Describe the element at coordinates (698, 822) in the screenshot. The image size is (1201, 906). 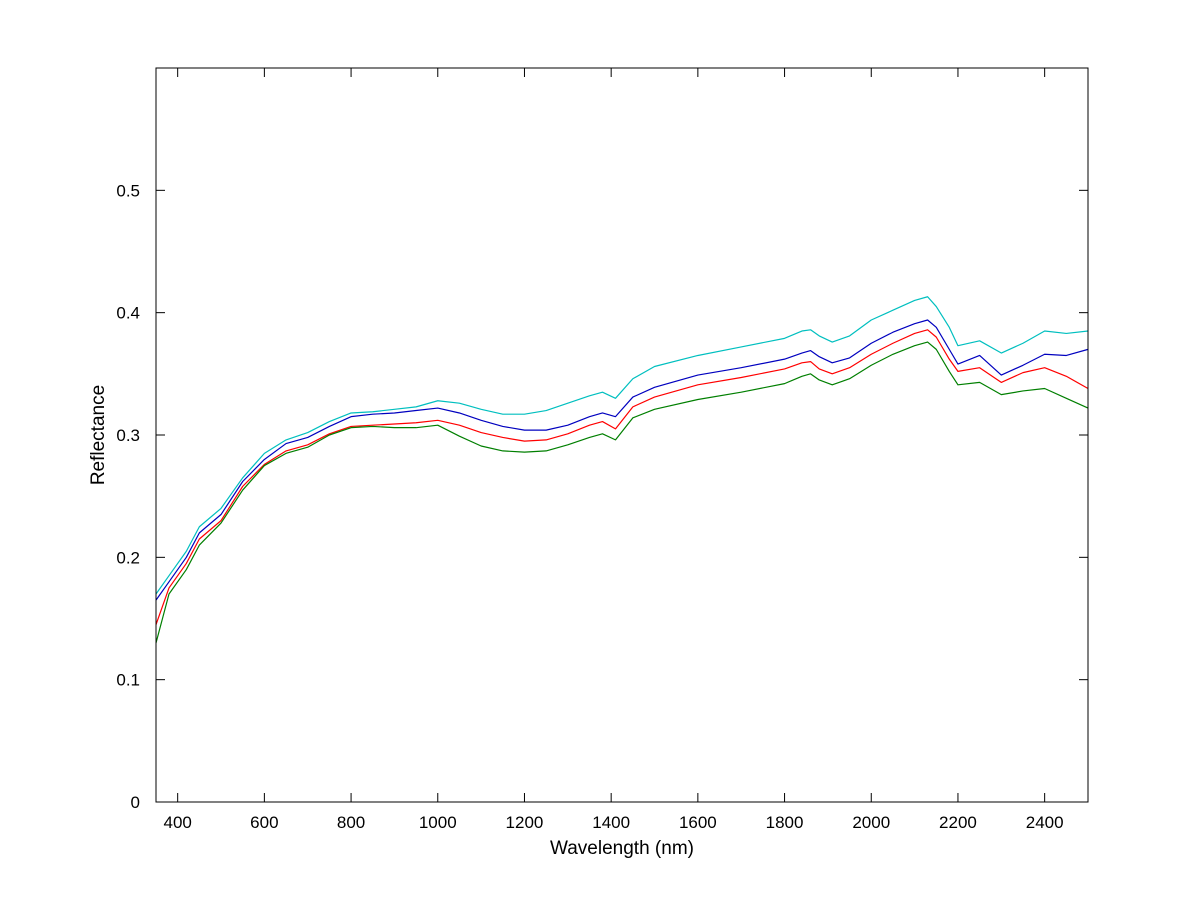
I see `x-tick-label: 1600` at that location.